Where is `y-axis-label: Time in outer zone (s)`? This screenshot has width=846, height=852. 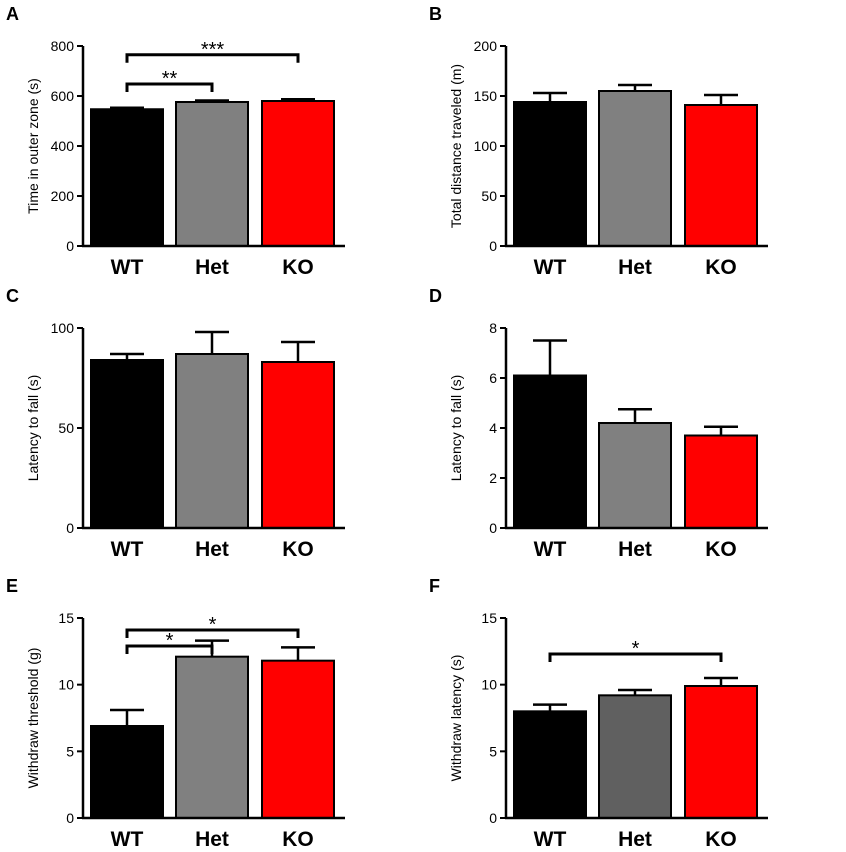
y-axis-label: Time in outer zone (s) is located at coordinates (33, 146).